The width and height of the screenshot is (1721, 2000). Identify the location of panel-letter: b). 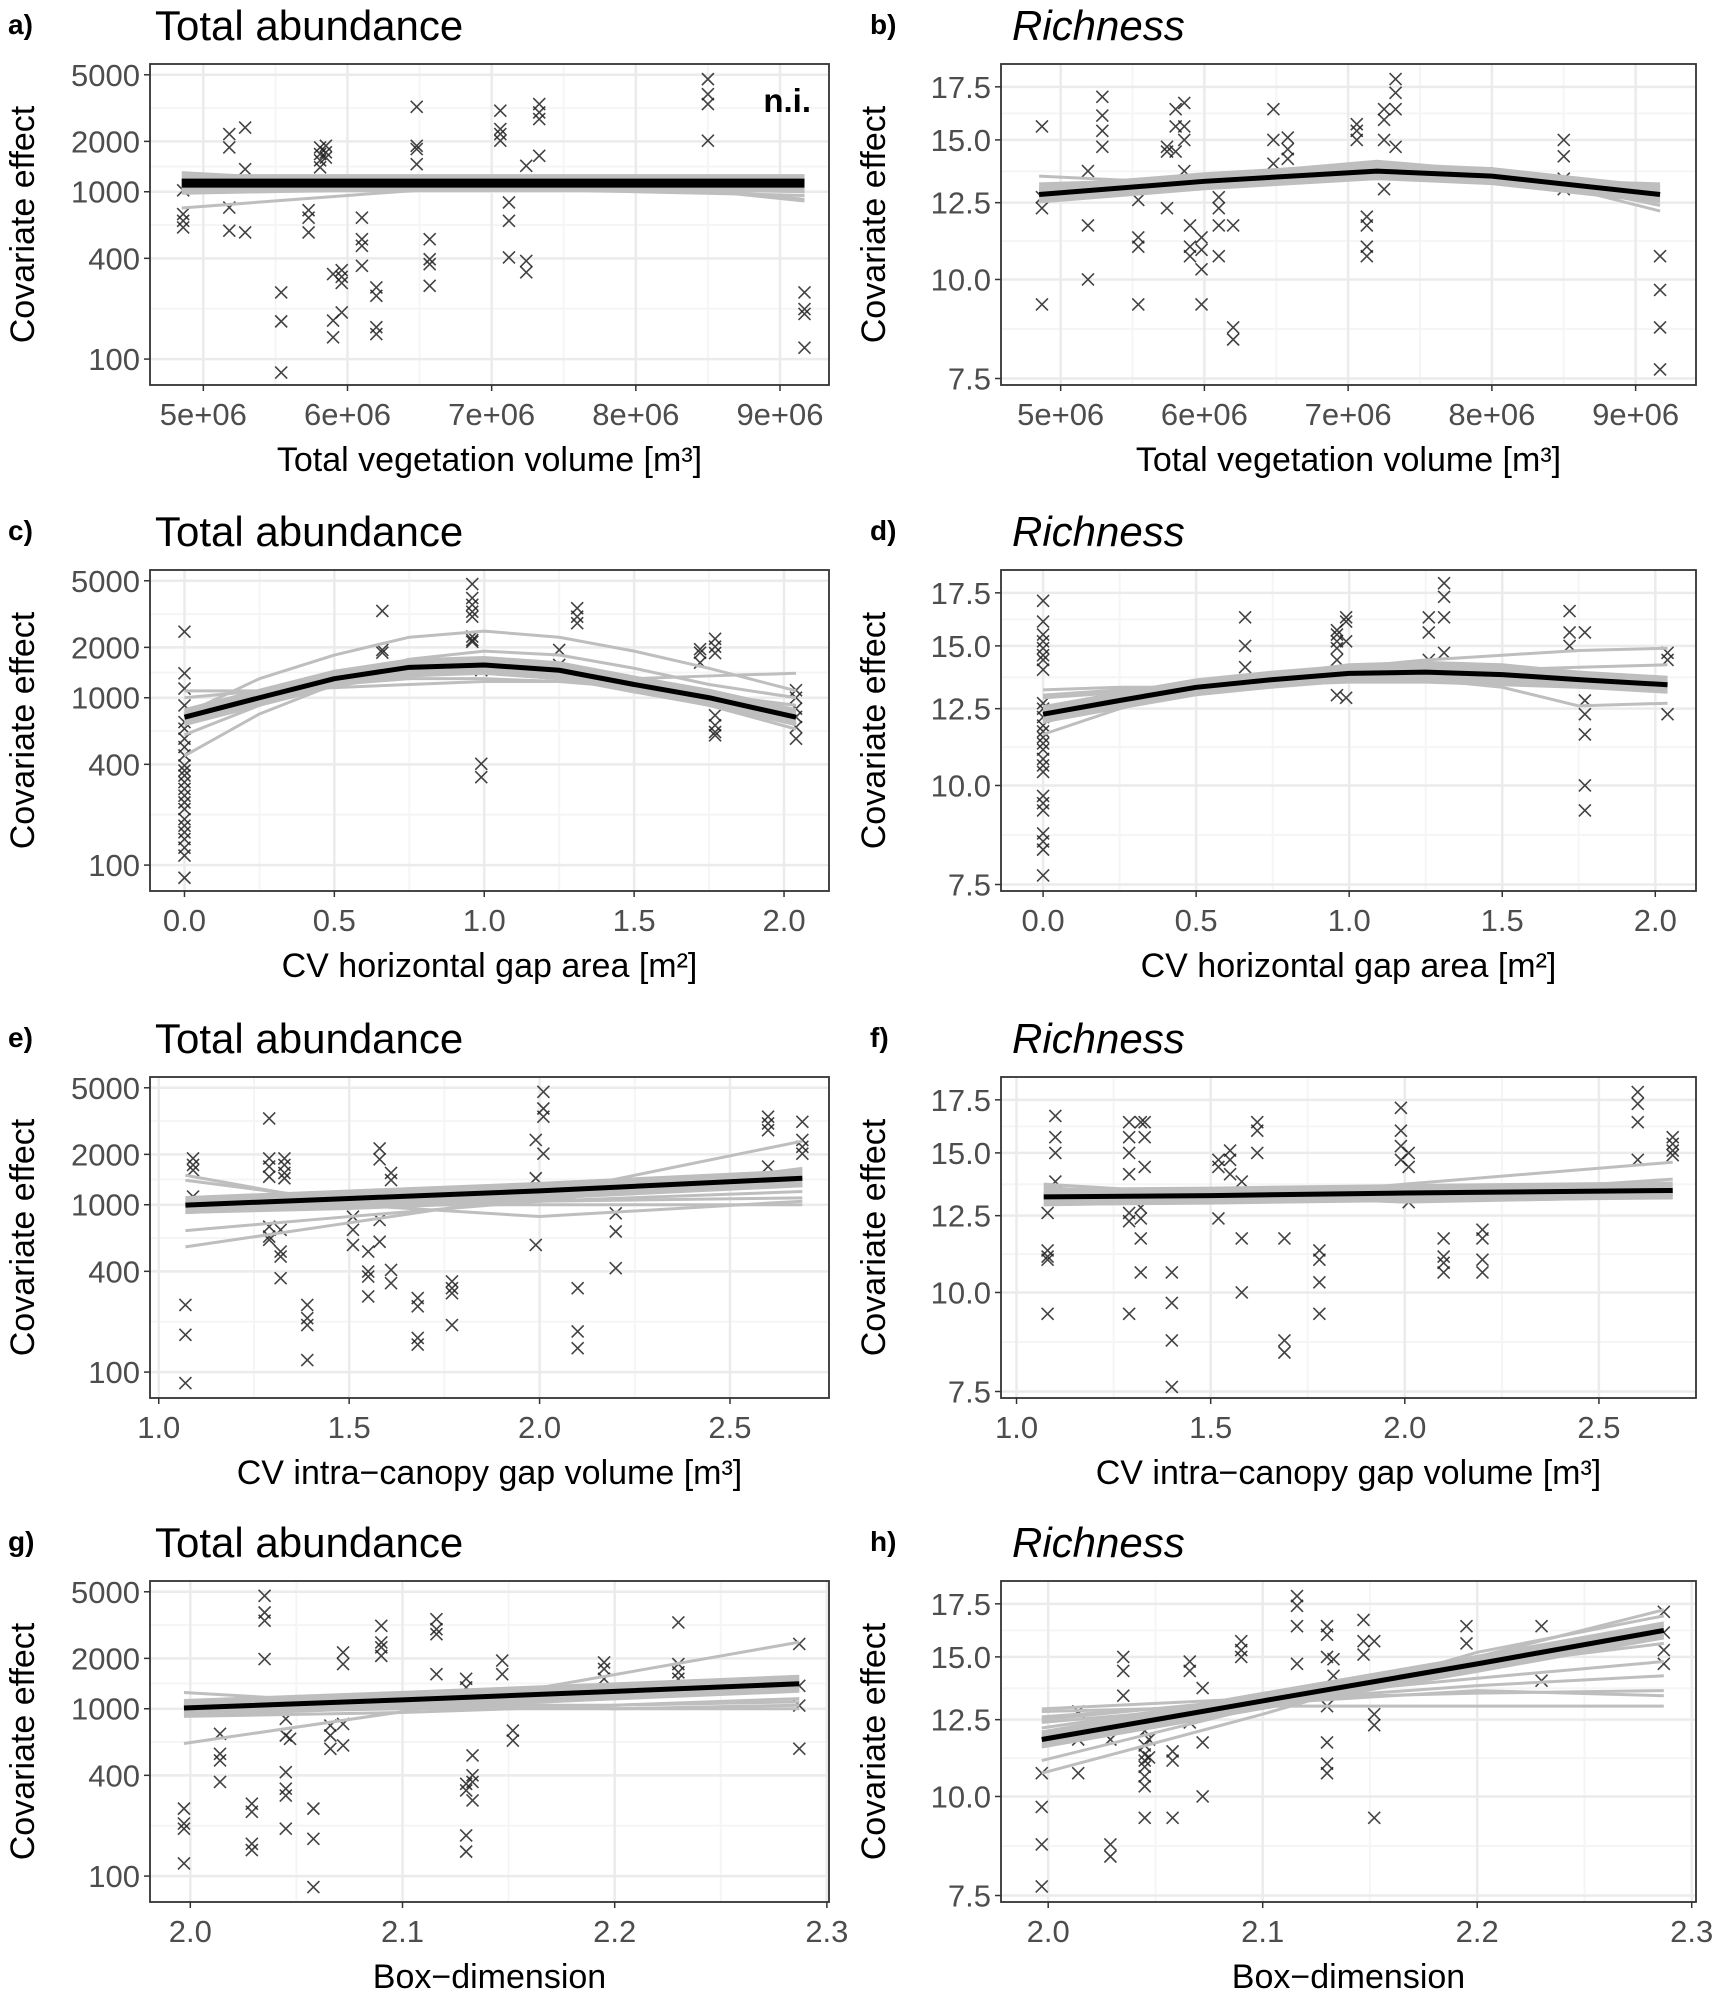
(883, 24).